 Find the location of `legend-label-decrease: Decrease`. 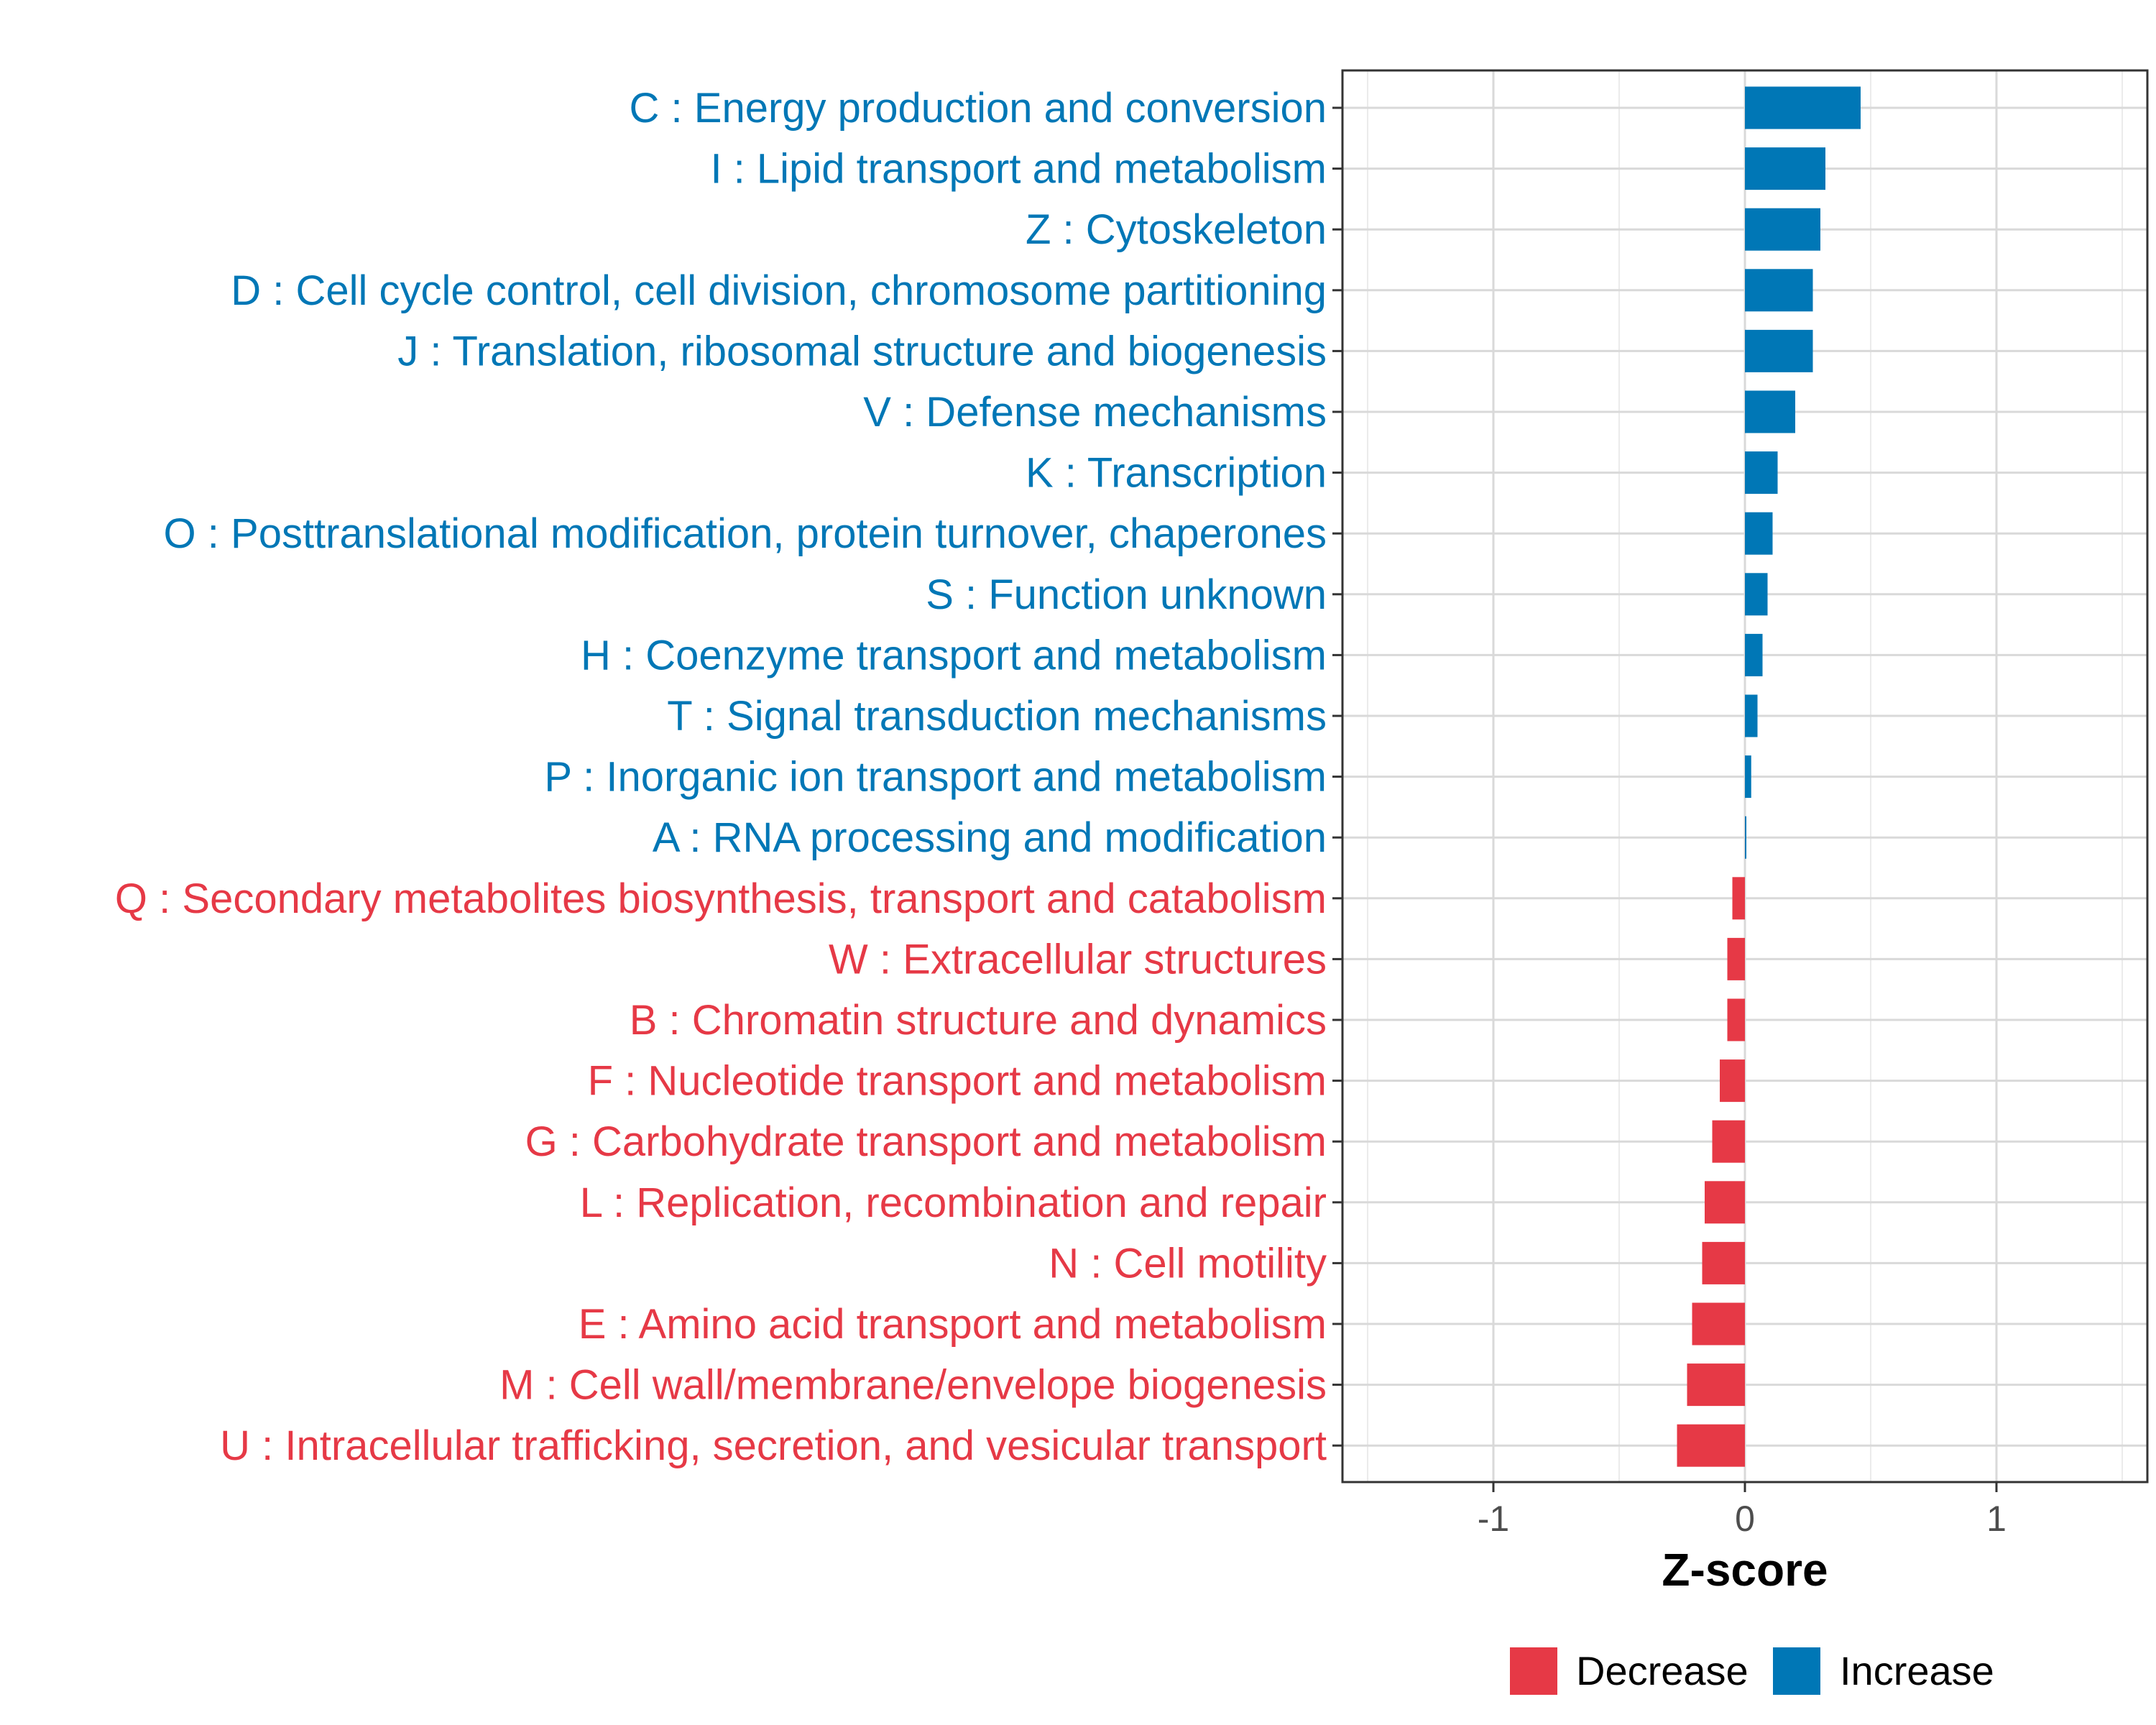

legend-label-decrease: Decrease is located at coordinates (1663, 1670).